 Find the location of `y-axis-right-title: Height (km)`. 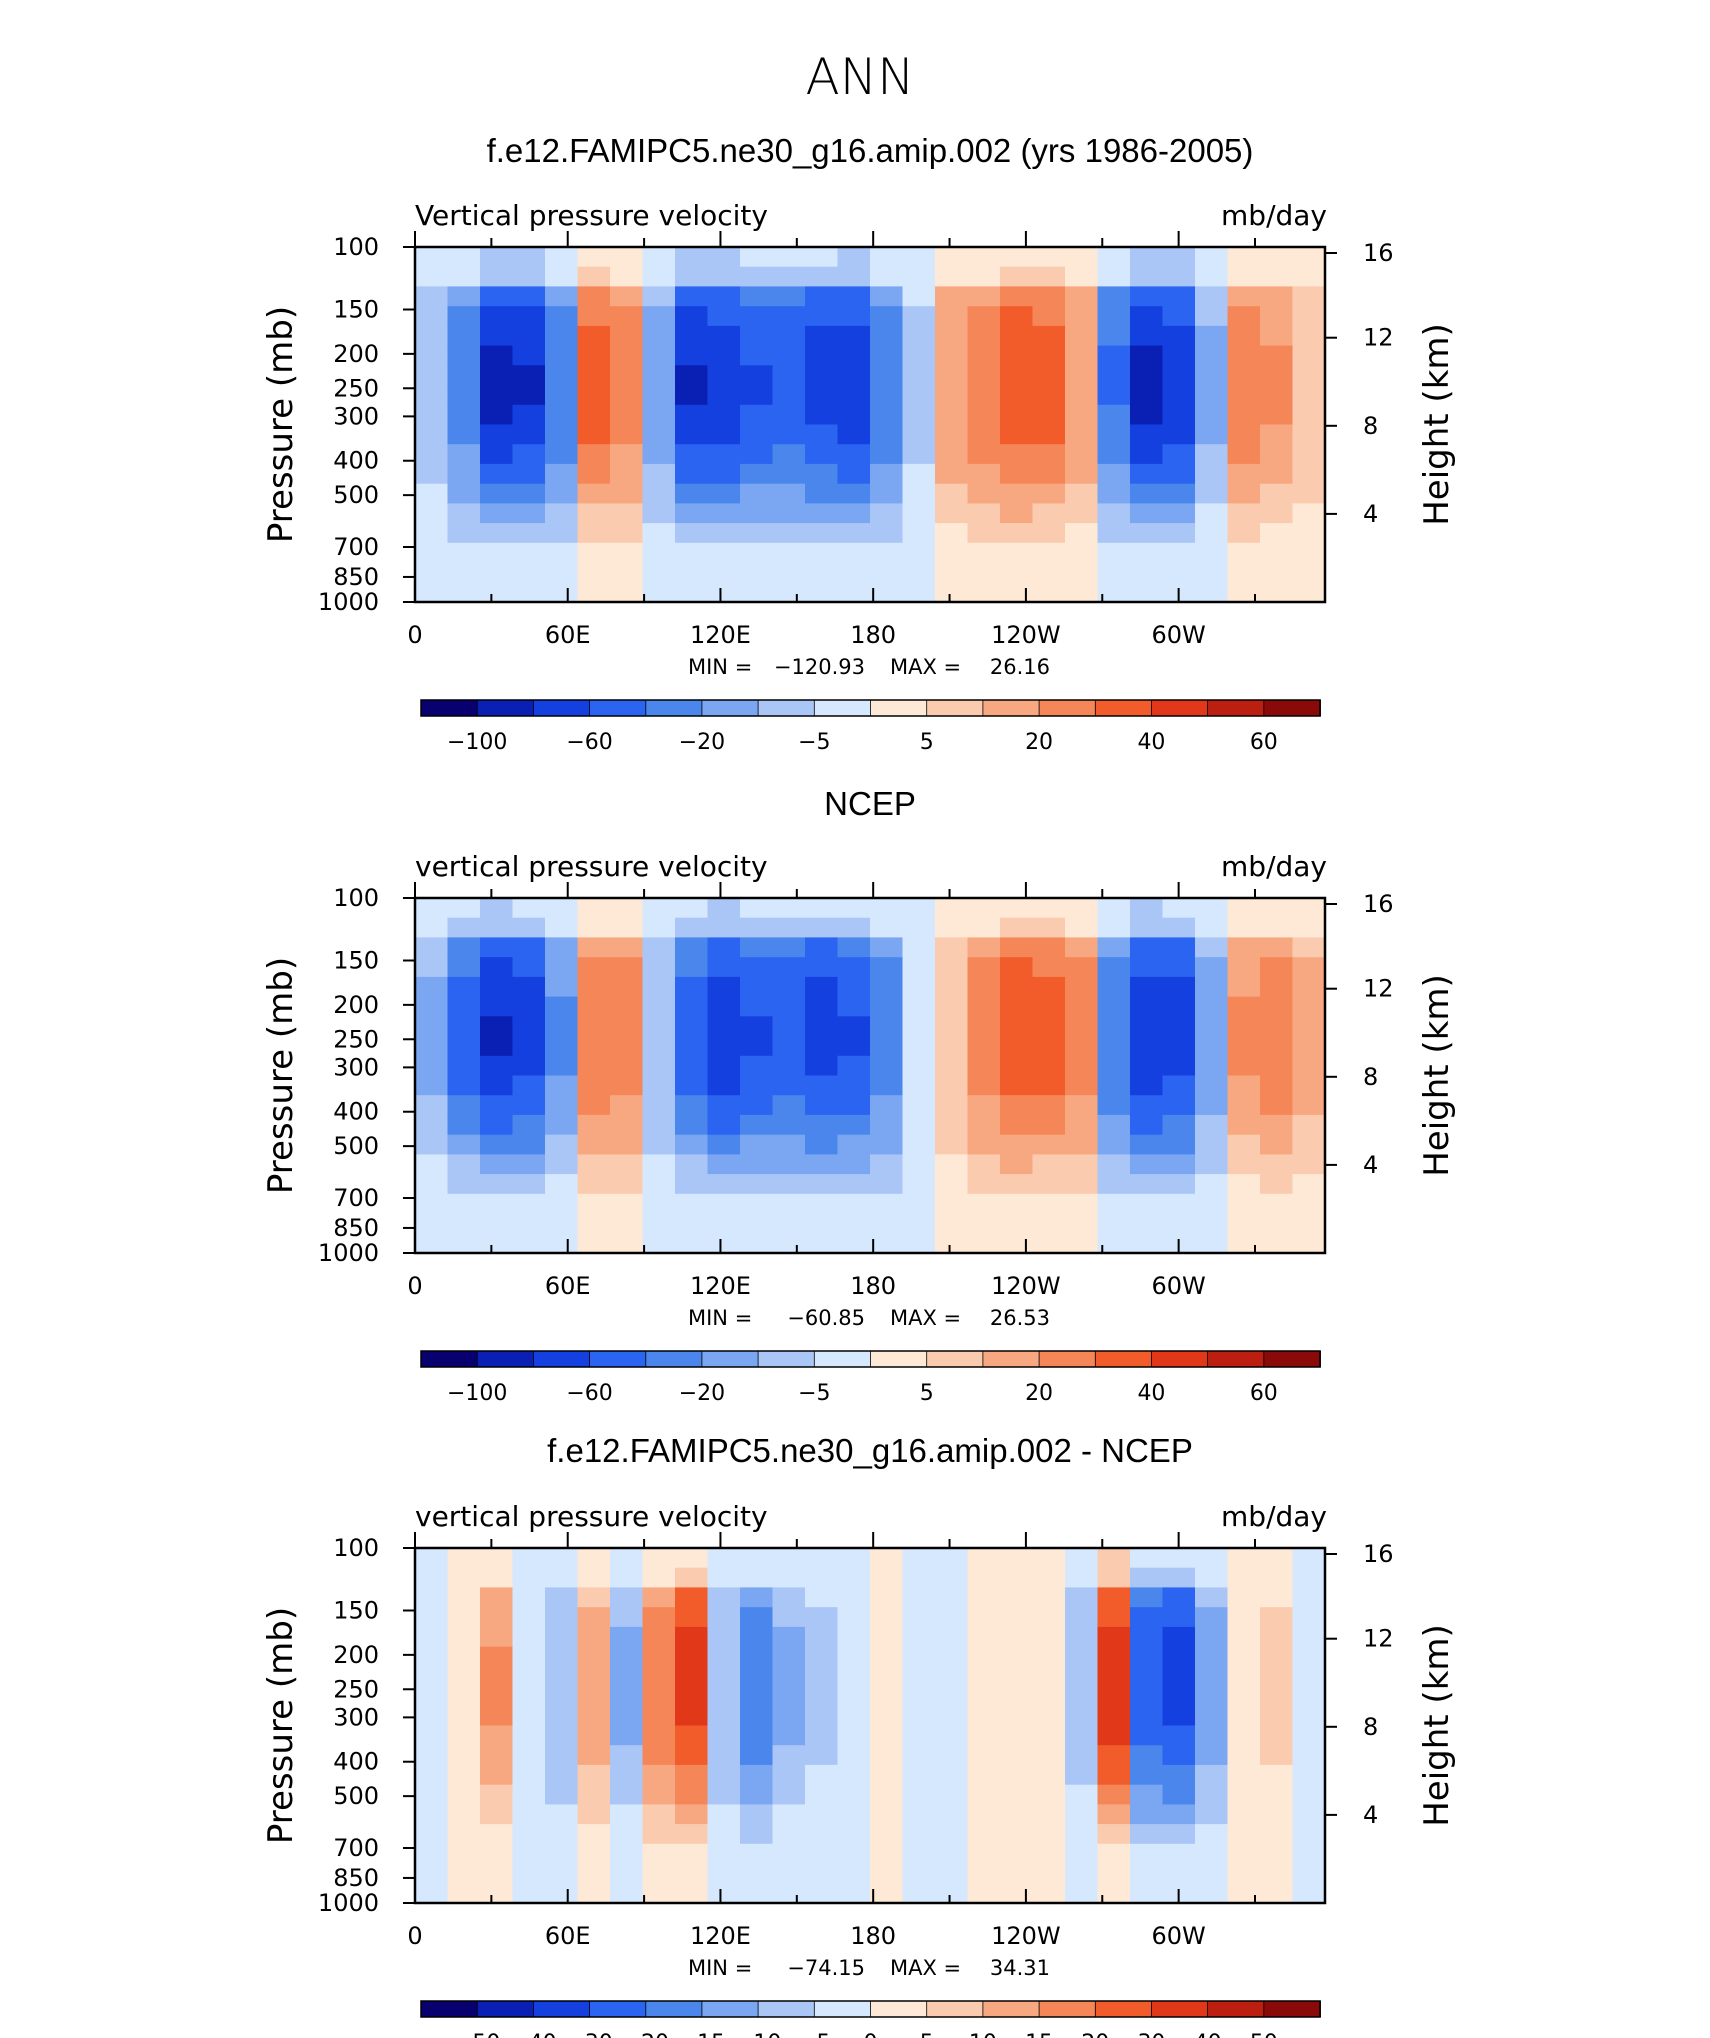

y-axis-right-title: Height (km) is located at coordinates (1437, 424).